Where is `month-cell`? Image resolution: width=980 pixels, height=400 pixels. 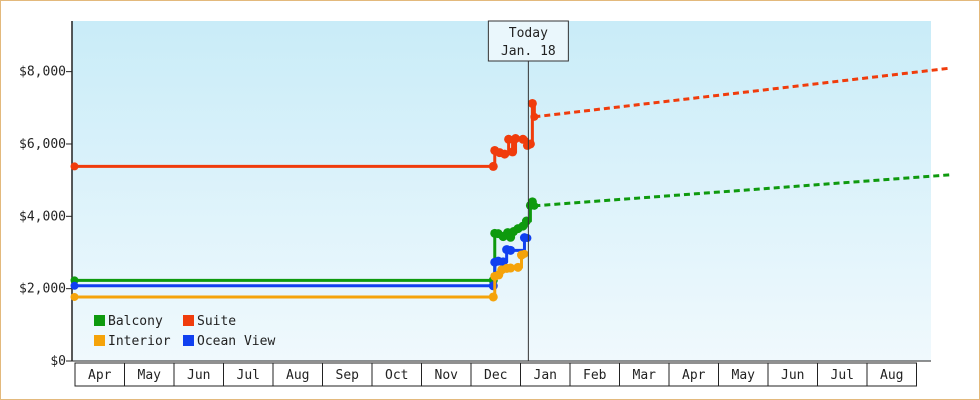 month-cell is located at coordinates (891, 374).